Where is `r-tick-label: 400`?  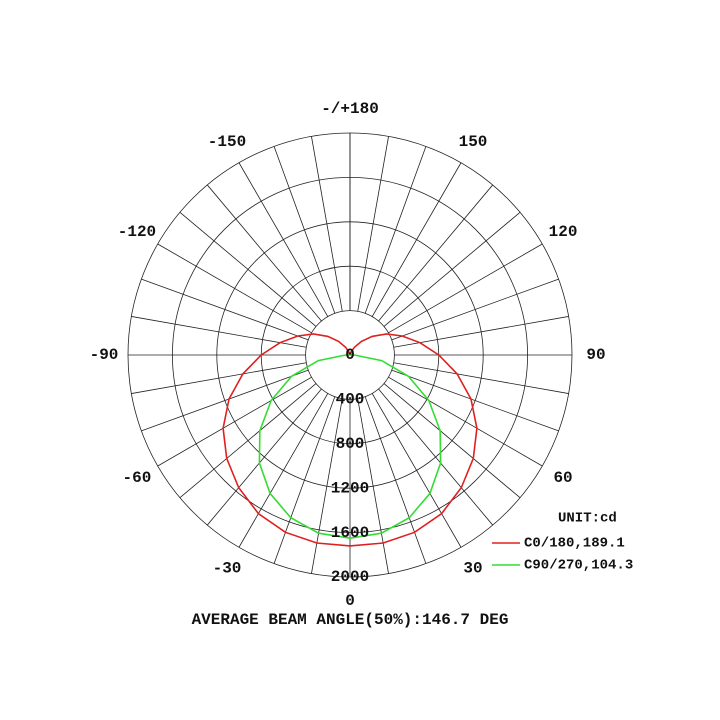 r-tick-label: 400 is located at coordinates (350, 400).